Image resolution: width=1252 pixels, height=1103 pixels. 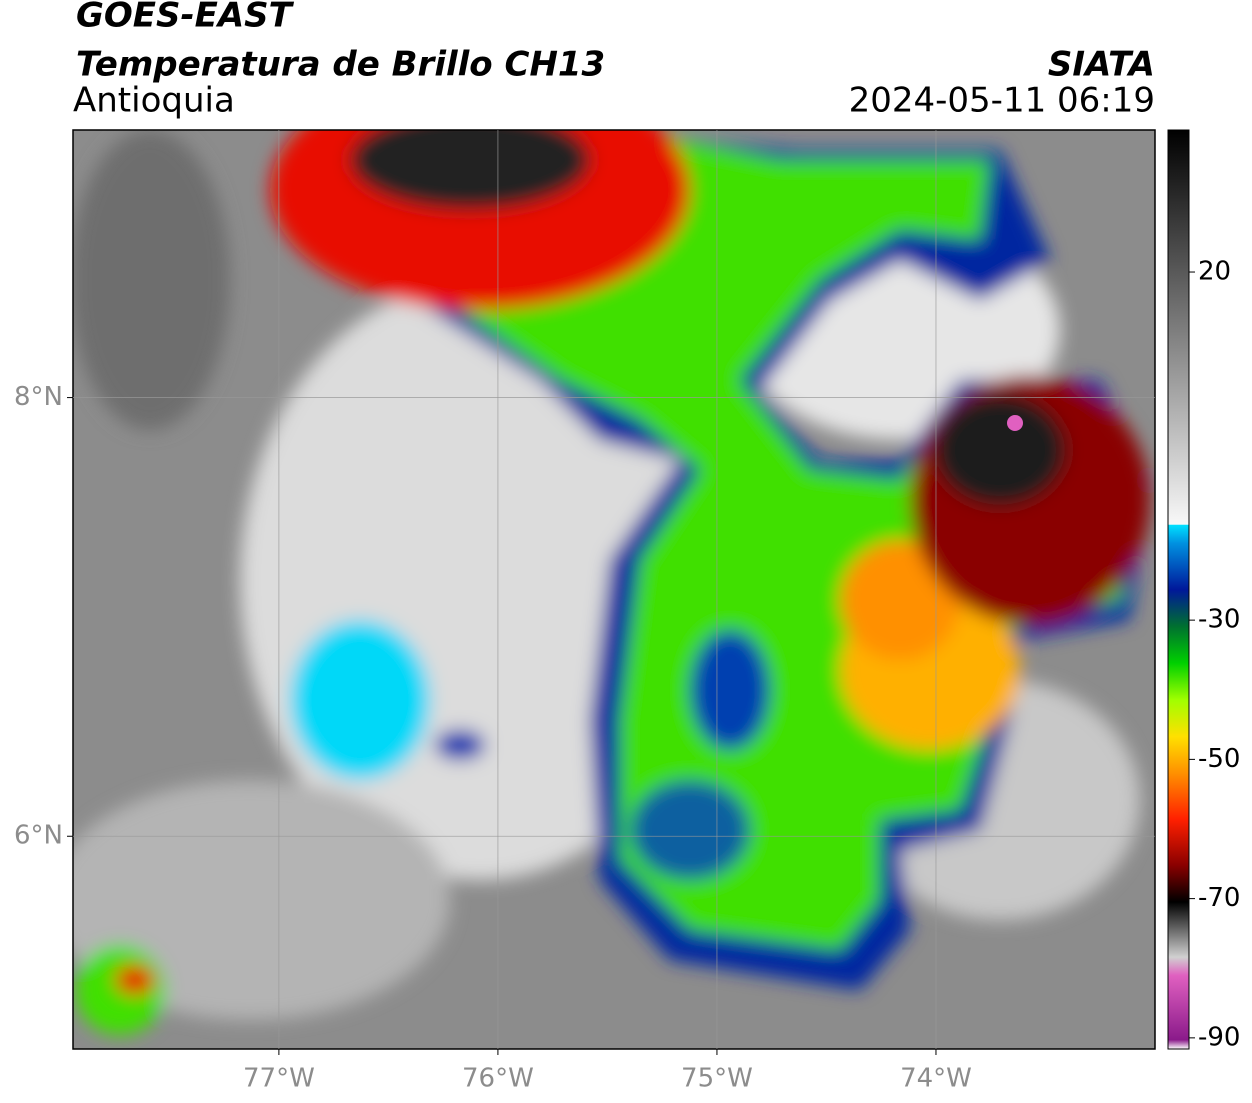 What do you see at coordinates (717, 1079) in the screenshot?
I see `x-tick-label: 75°W` at bounding box center [717, 1079].